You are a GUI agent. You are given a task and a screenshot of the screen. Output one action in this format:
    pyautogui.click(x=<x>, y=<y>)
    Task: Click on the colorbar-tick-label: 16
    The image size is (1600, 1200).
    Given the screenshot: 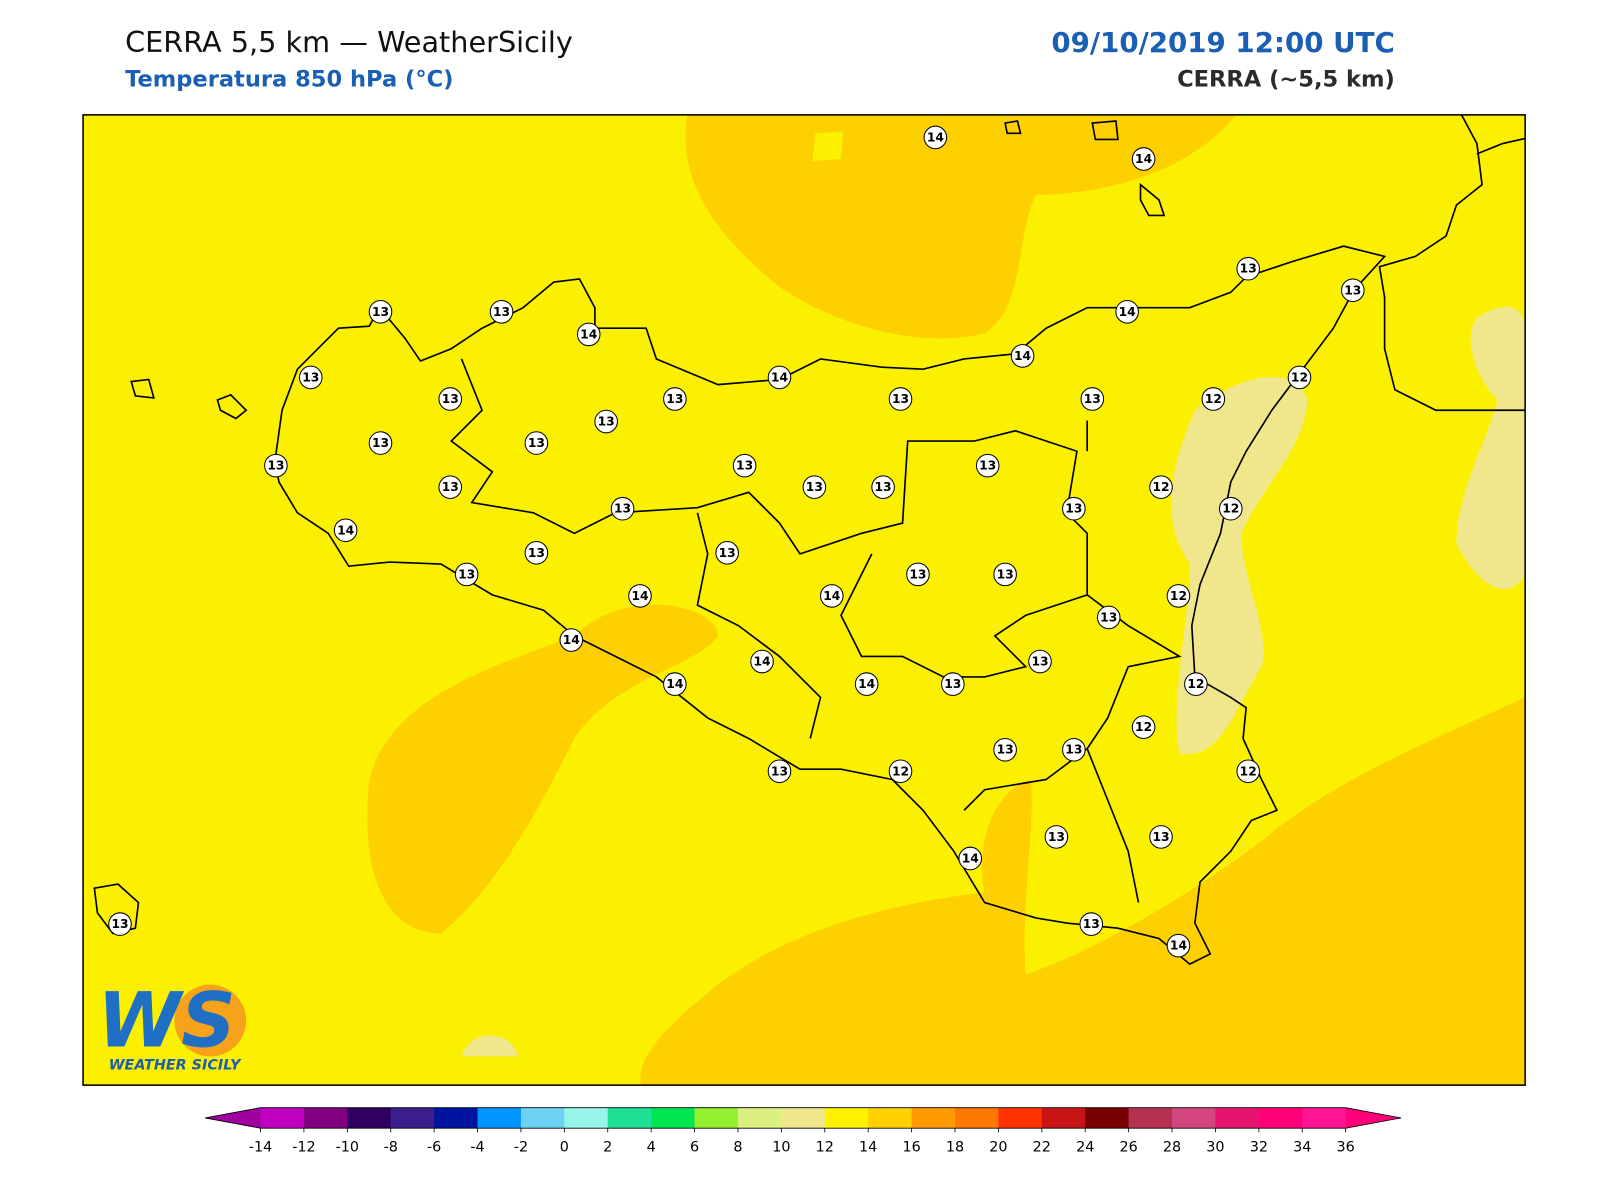 What is the action you would take?
    pyautogui.click(x=911, y=1148)
    